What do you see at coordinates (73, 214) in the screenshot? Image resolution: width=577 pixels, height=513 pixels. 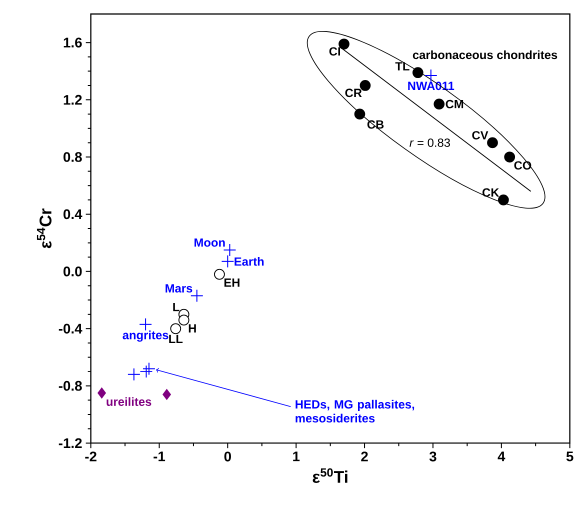 I see `y-tick-label: 0.4` at bounding box center [73, 214].